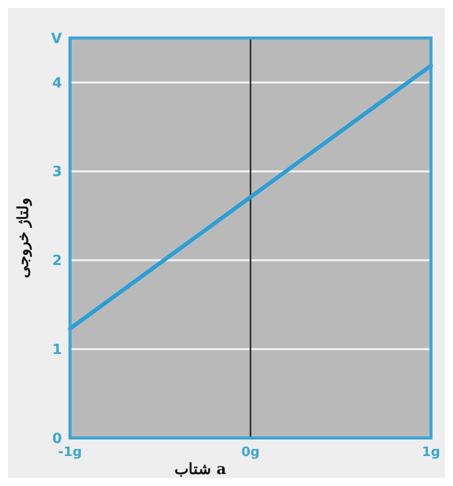  Describe the element at coordinates (431, 452) in the screenshot. I see `x-tick-label: 1g` at that location.